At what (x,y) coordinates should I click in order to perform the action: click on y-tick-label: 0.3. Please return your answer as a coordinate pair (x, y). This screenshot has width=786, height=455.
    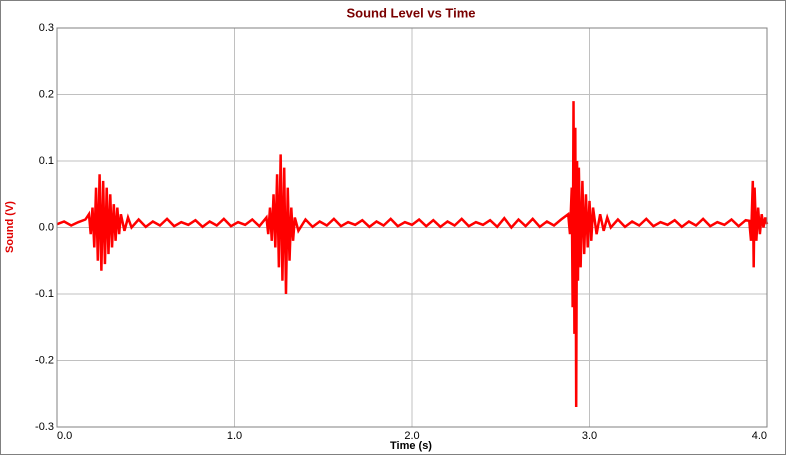
    Looking at the image, I should click on (46, 28).